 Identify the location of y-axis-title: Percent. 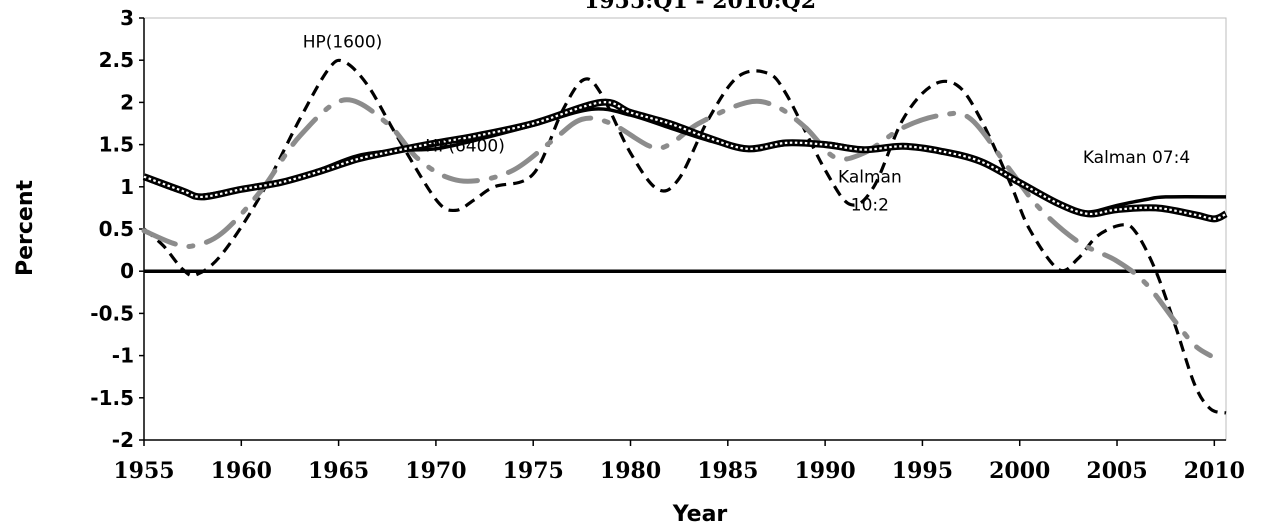
(25, 228).